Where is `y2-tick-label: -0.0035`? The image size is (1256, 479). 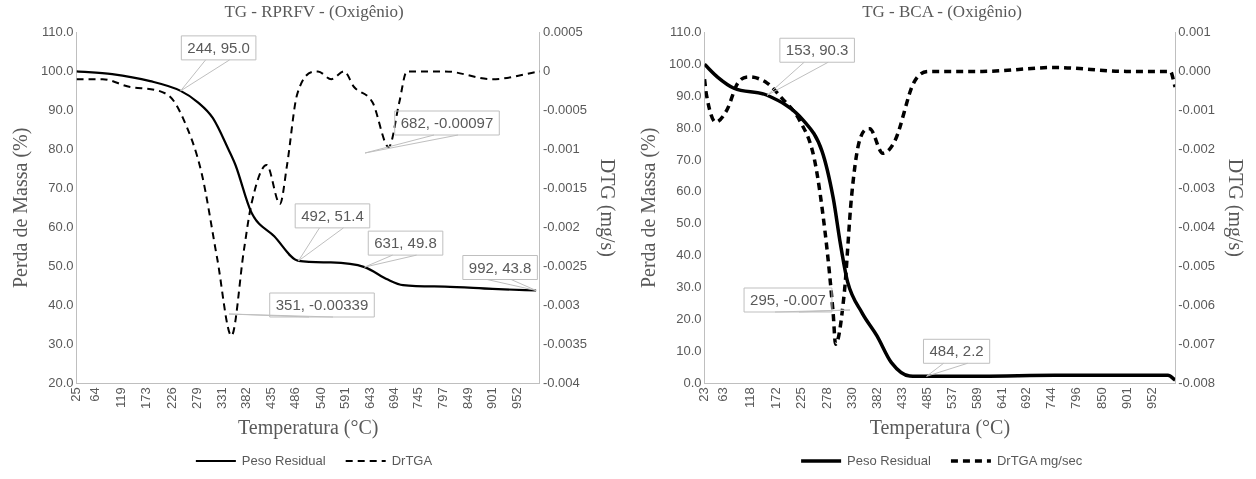 y2-tick-label: -0.0035 is located at coordinates (564, 343).